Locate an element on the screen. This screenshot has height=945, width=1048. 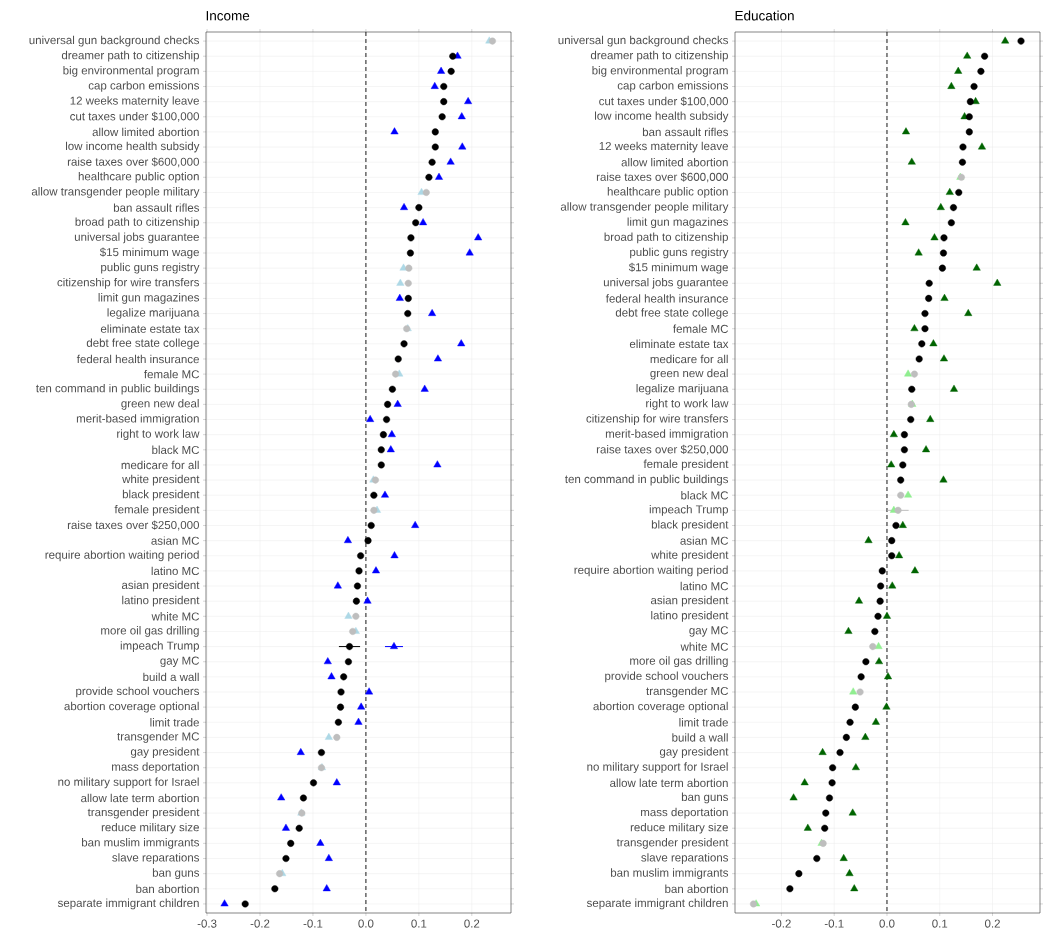
y-tick-label: latino MC is located at coordinates (175, 571).